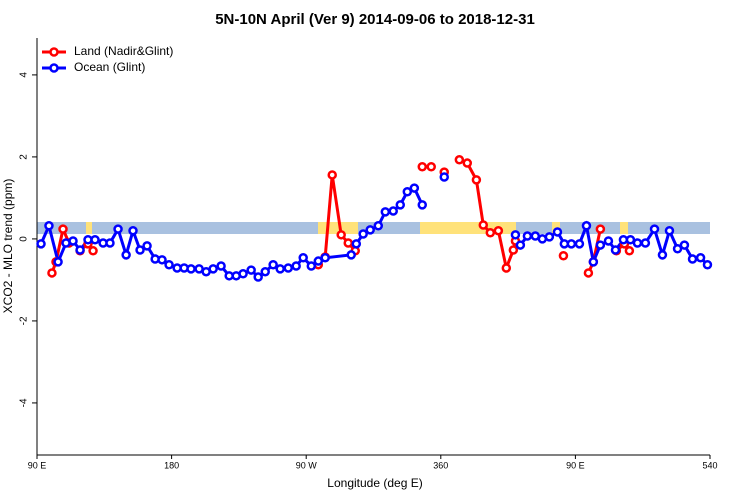 This screenshot has height=500, width=750. I want to click on y-axis-label: XCO2 - MLO trend (ppm), so click(8, 246).